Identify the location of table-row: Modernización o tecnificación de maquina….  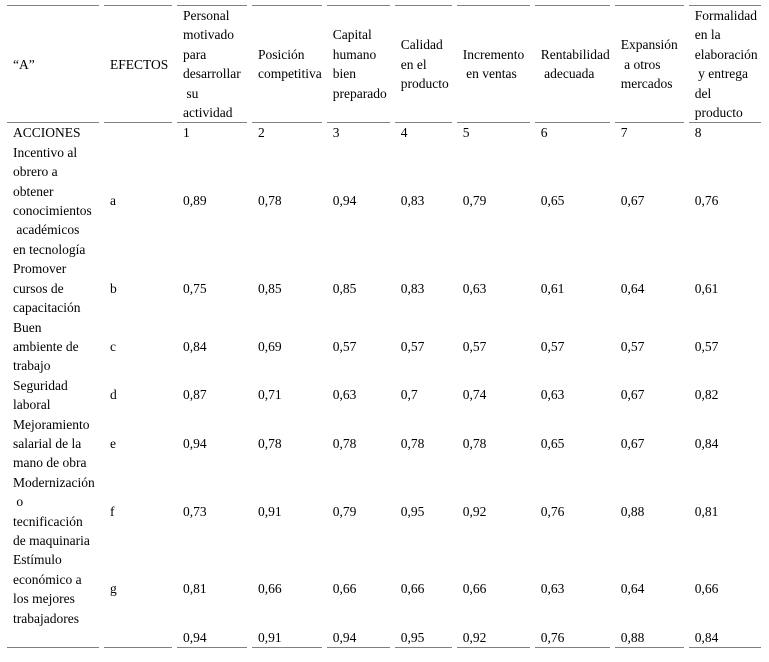
(384, 512).